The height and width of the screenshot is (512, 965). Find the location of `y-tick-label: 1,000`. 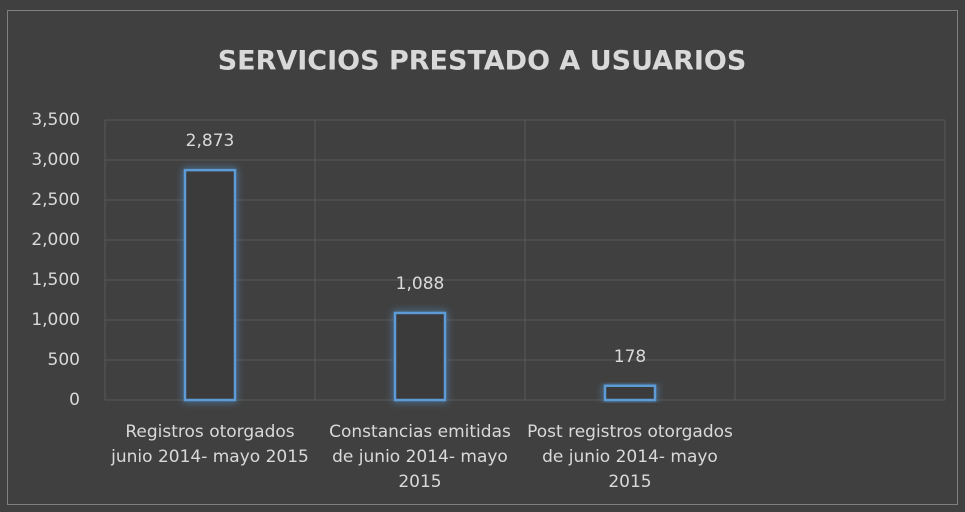

y-tick-label: 1,000 is located at coordinates (55, 320).